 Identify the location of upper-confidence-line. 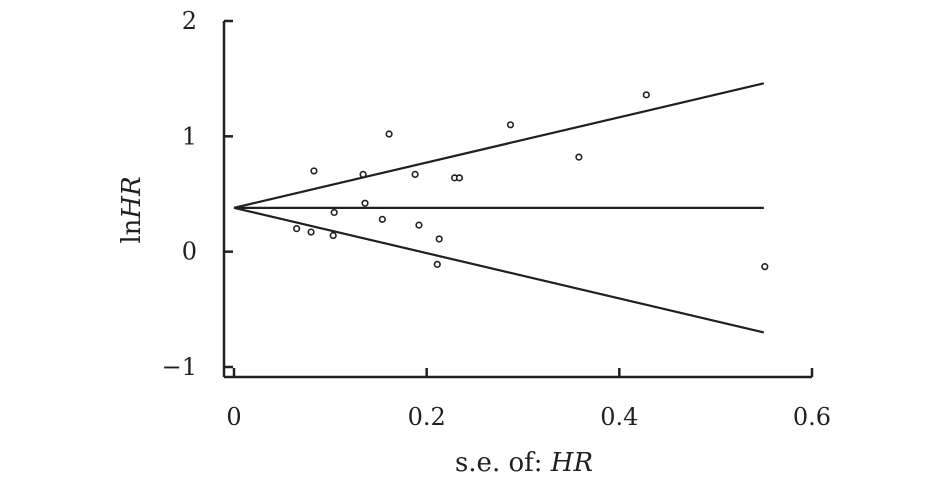
(499, 145).